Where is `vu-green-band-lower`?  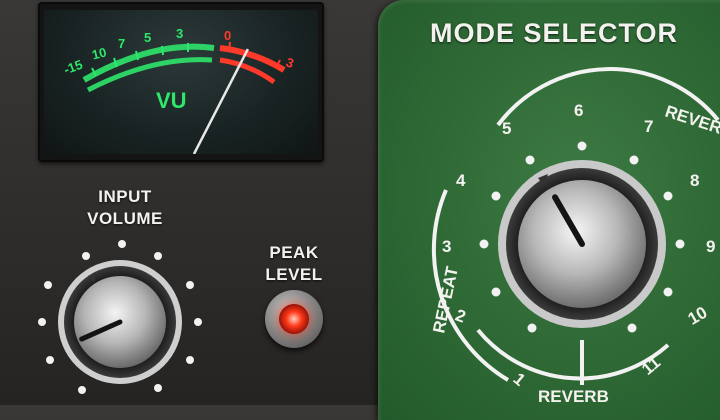
vu-green-band-lower is located at coordinates (149, 75).